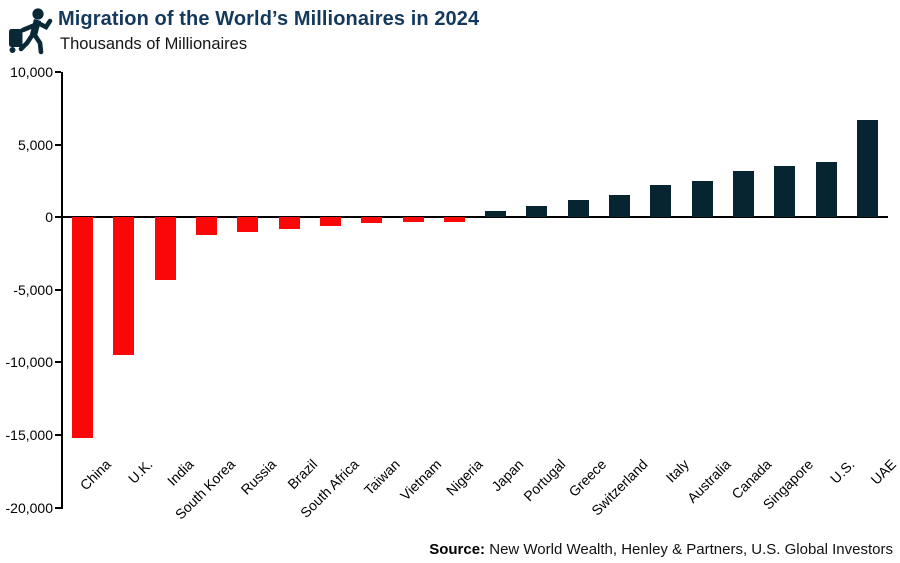 This screenshot has height=563, width=900. What do you see at coordinates (457, 549) in the screenshot?
I see `source-label: Source:` at bounding box center [457, 549].